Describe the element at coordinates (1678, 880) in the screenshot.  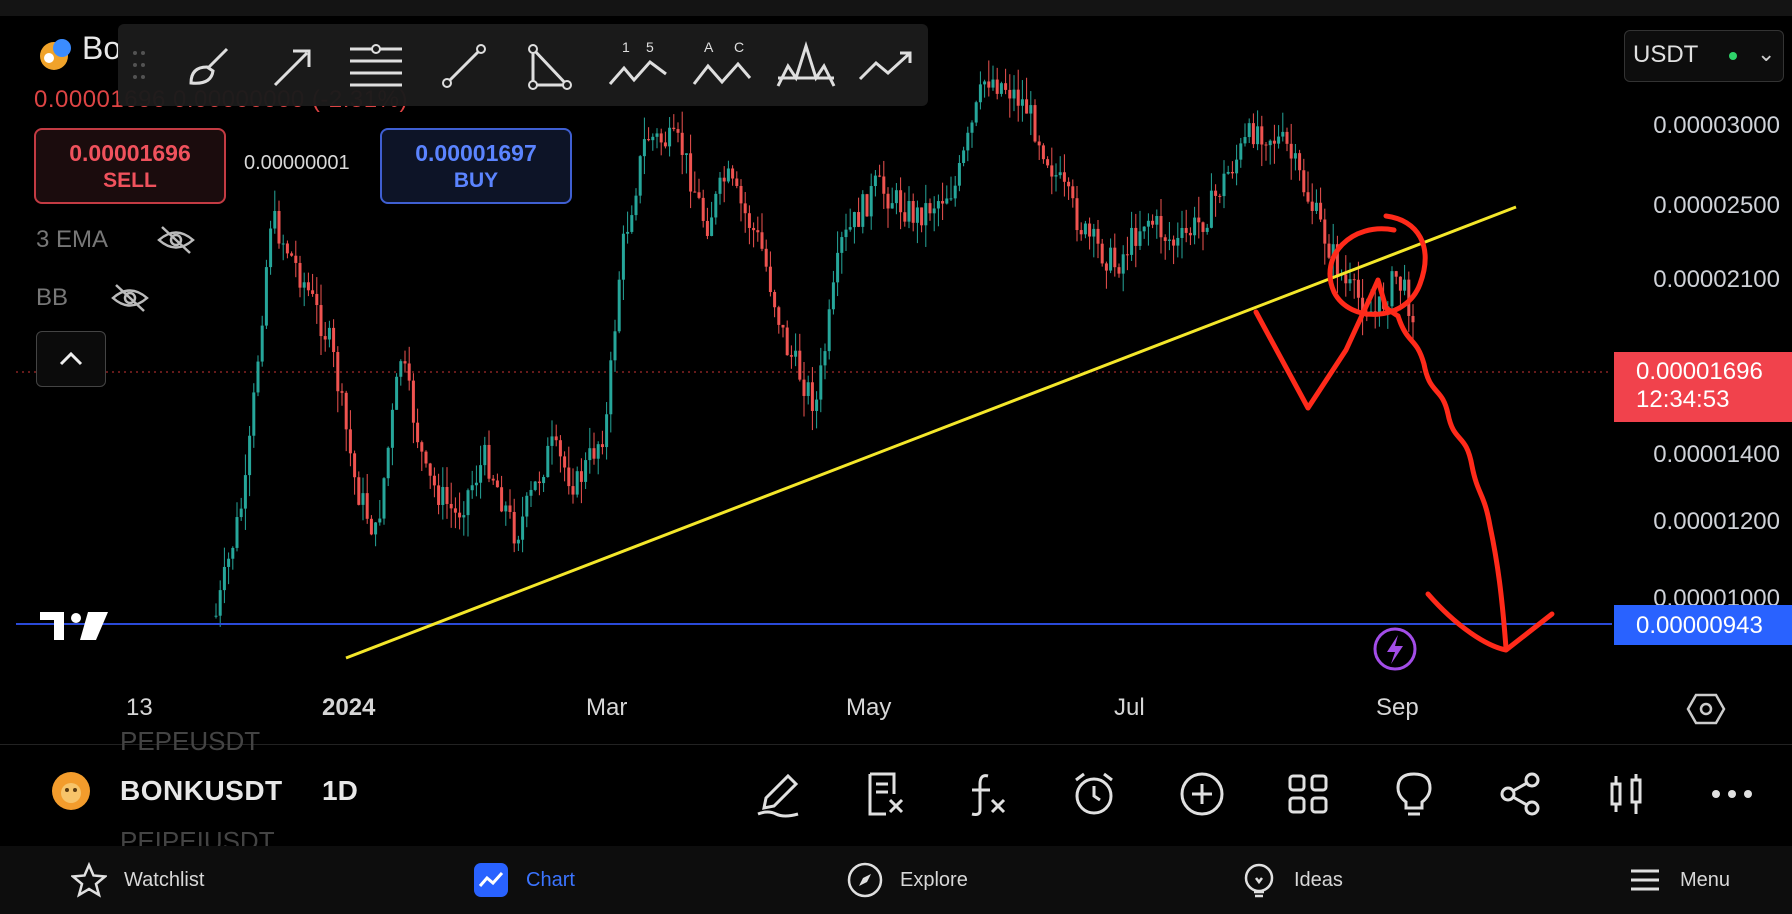
I see `nav-menu: Menu` at that location.